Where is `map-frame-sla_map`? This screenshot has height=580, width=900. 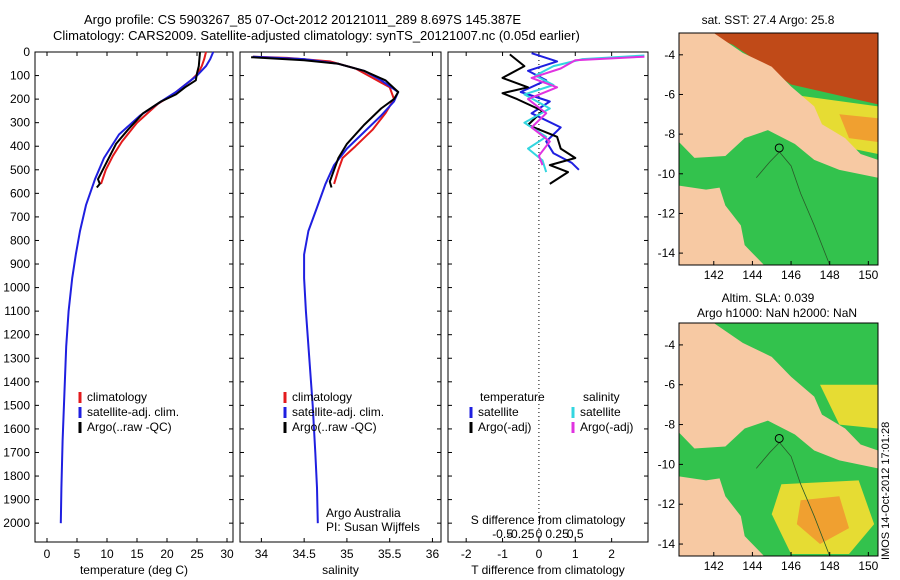 map-frame-sla_map is located at coordinates (778, 439).